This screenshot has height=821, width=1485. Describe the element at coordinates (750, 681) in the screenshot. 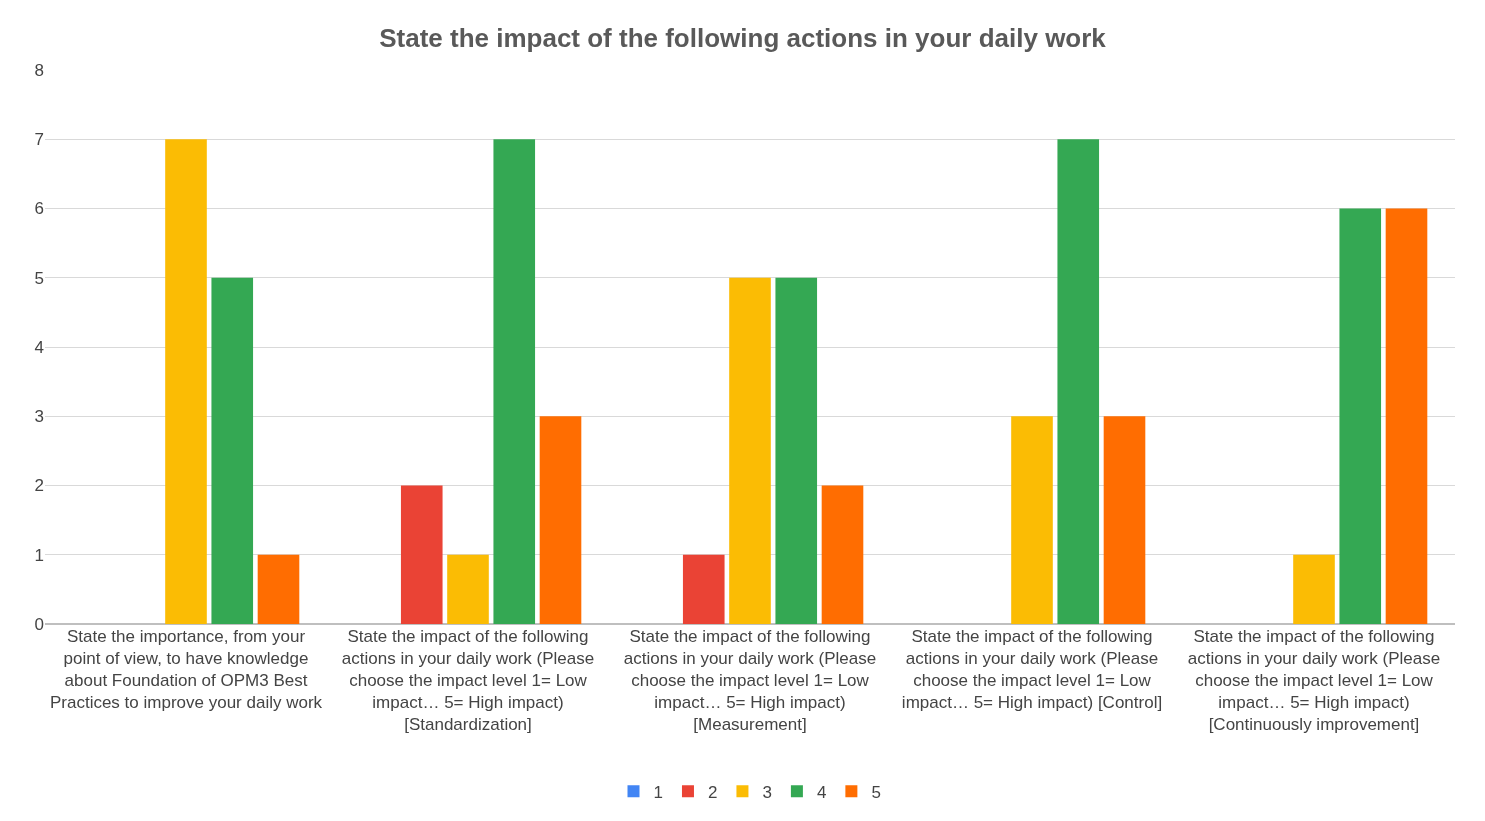

I see `x-tick-label: State the impact of the following actions in your daily work (Please choose the impact level 1= Low impact… 5= High impact) [Measurement]` at that location.